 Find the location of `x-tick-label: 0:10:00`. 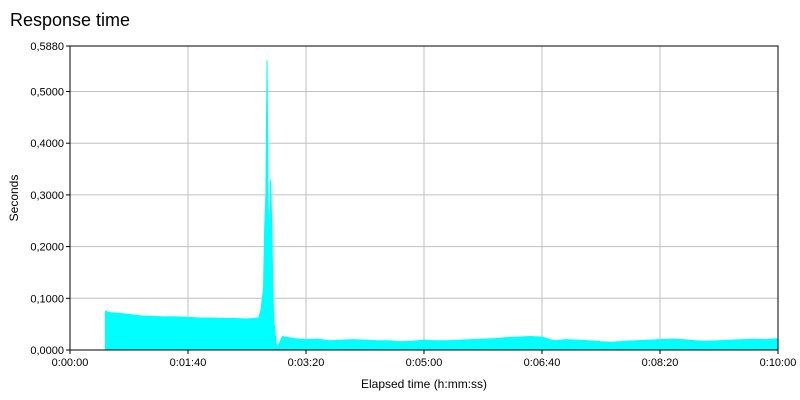

x-tick-label: 0:10:00 is located at coordinates (778, 363).